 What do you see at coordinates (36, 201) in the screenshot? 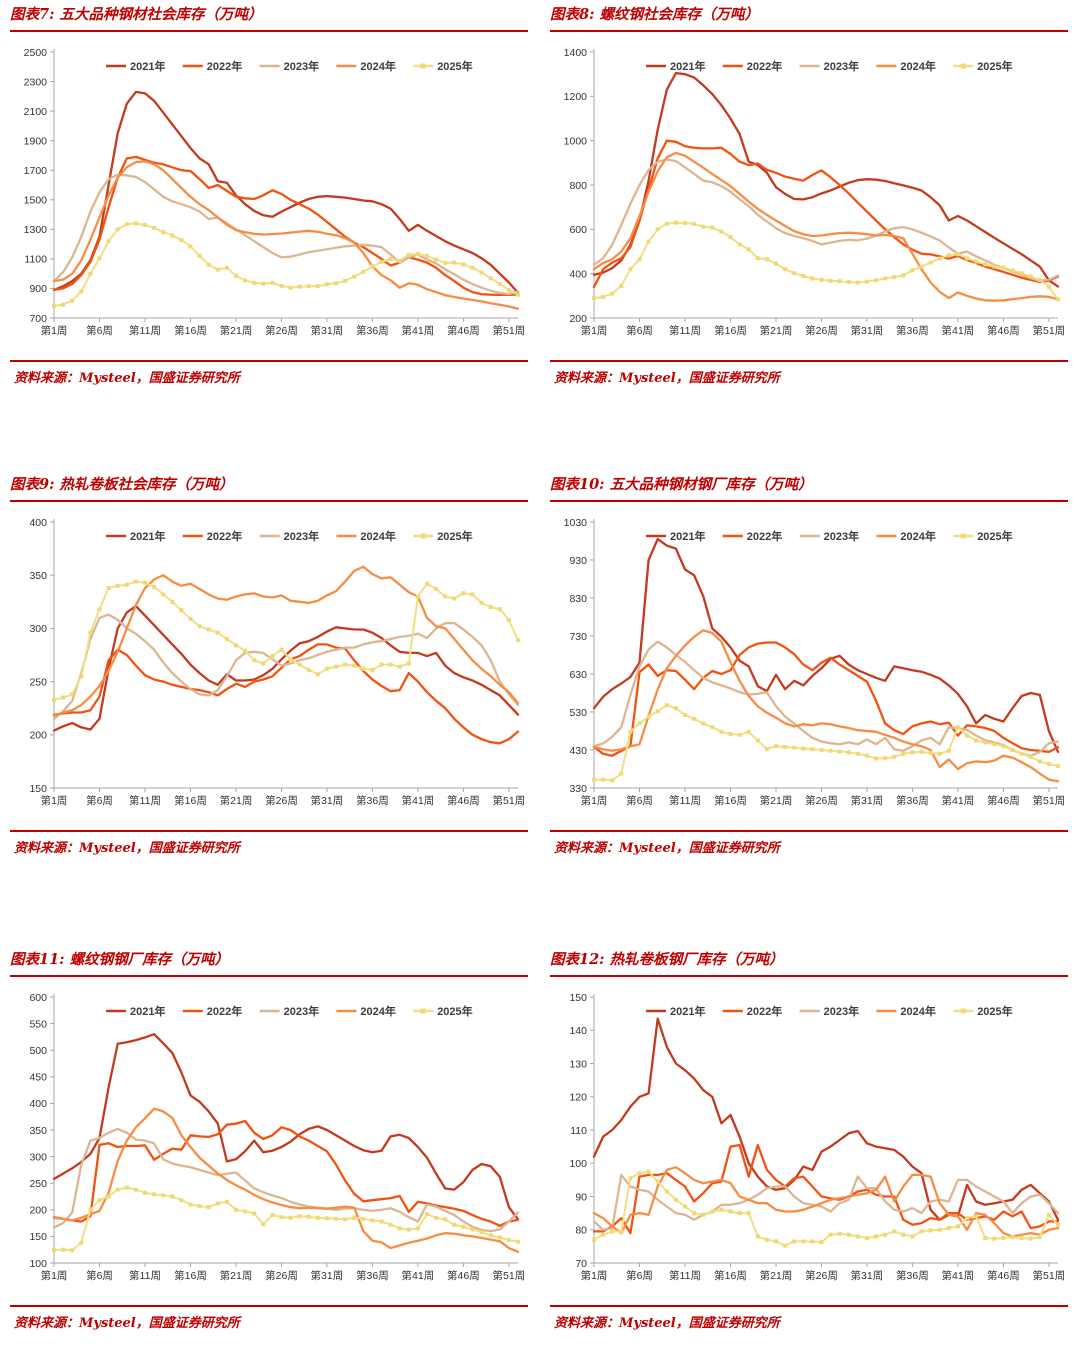
I see `svg-text: 1500` at bounding box center [36, 201].